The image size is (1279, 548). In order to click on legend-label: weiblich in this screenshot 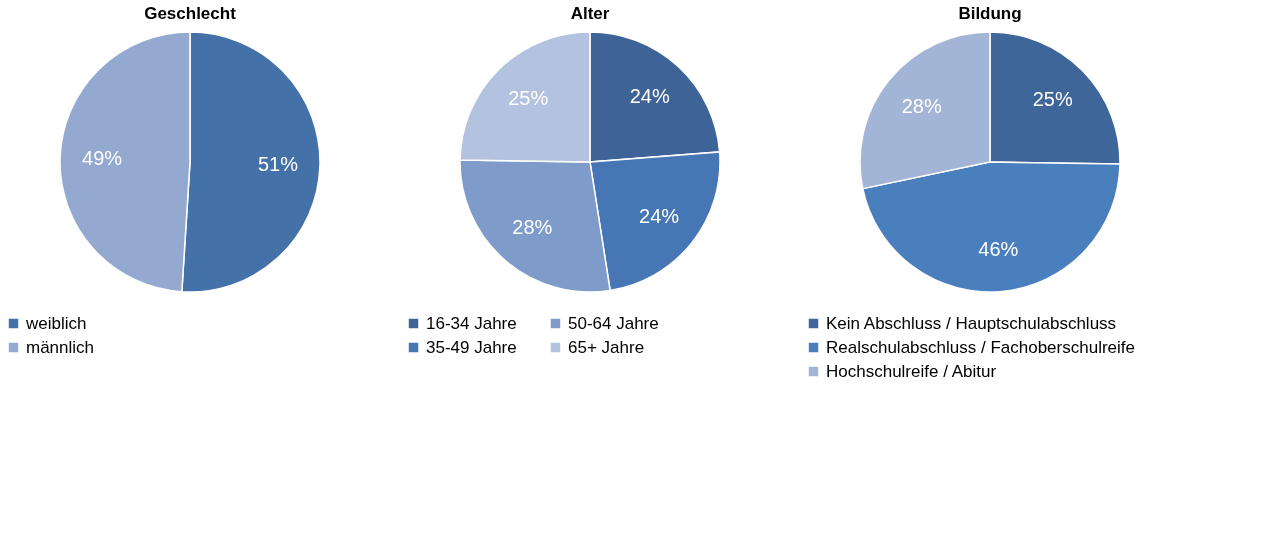, I will do `click(56, 323)`.